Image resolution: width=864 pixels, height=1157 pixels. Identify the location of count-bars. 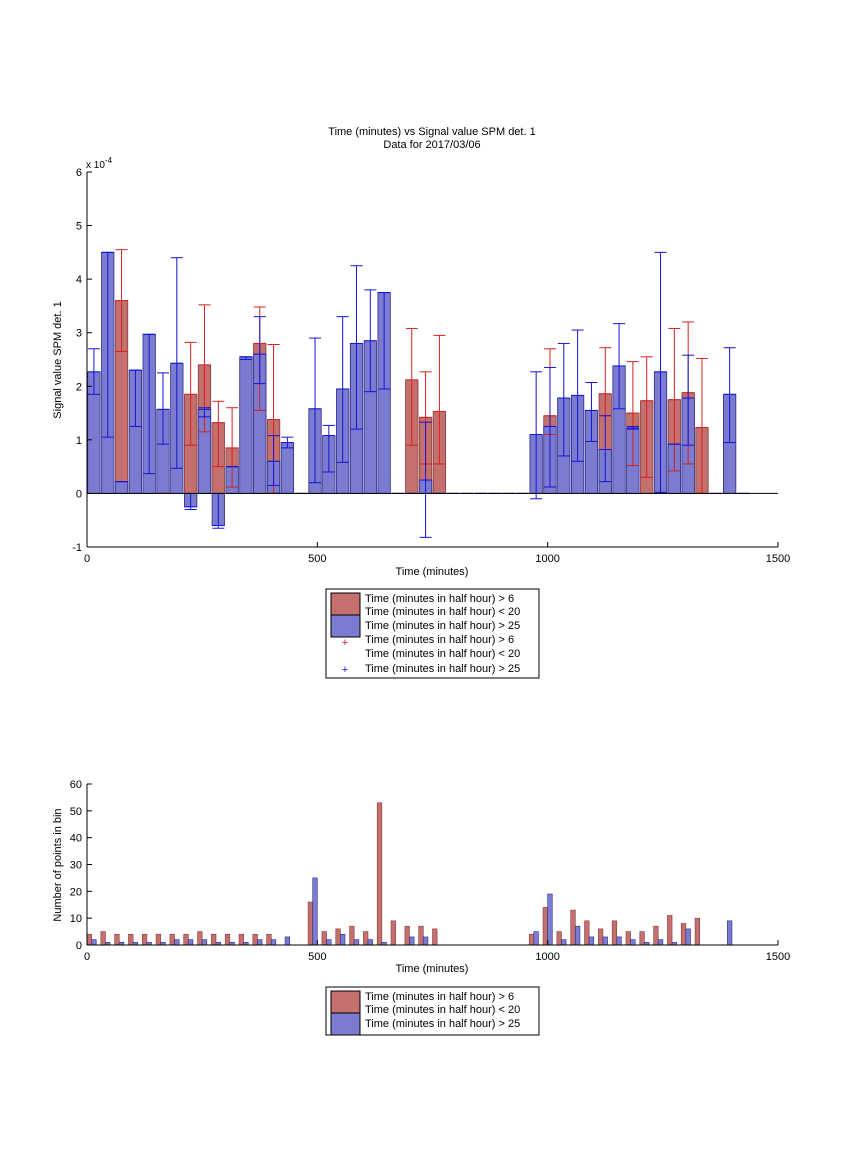
(409, 874).